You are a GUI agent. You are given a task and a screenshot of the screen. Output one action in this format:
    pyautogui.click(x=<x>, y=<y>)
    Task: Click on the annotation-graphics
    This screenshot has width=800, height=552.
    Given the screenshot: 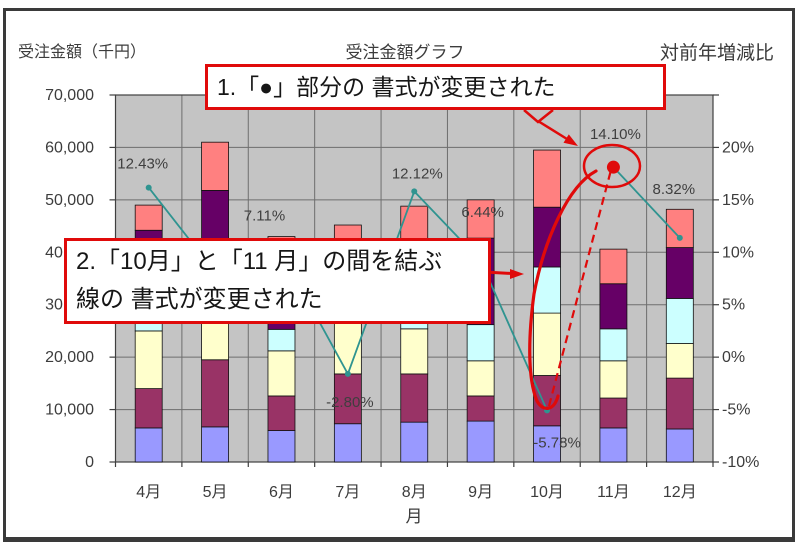 What is the action you would take?
    pyautogui.click(x=562, y=259)
    